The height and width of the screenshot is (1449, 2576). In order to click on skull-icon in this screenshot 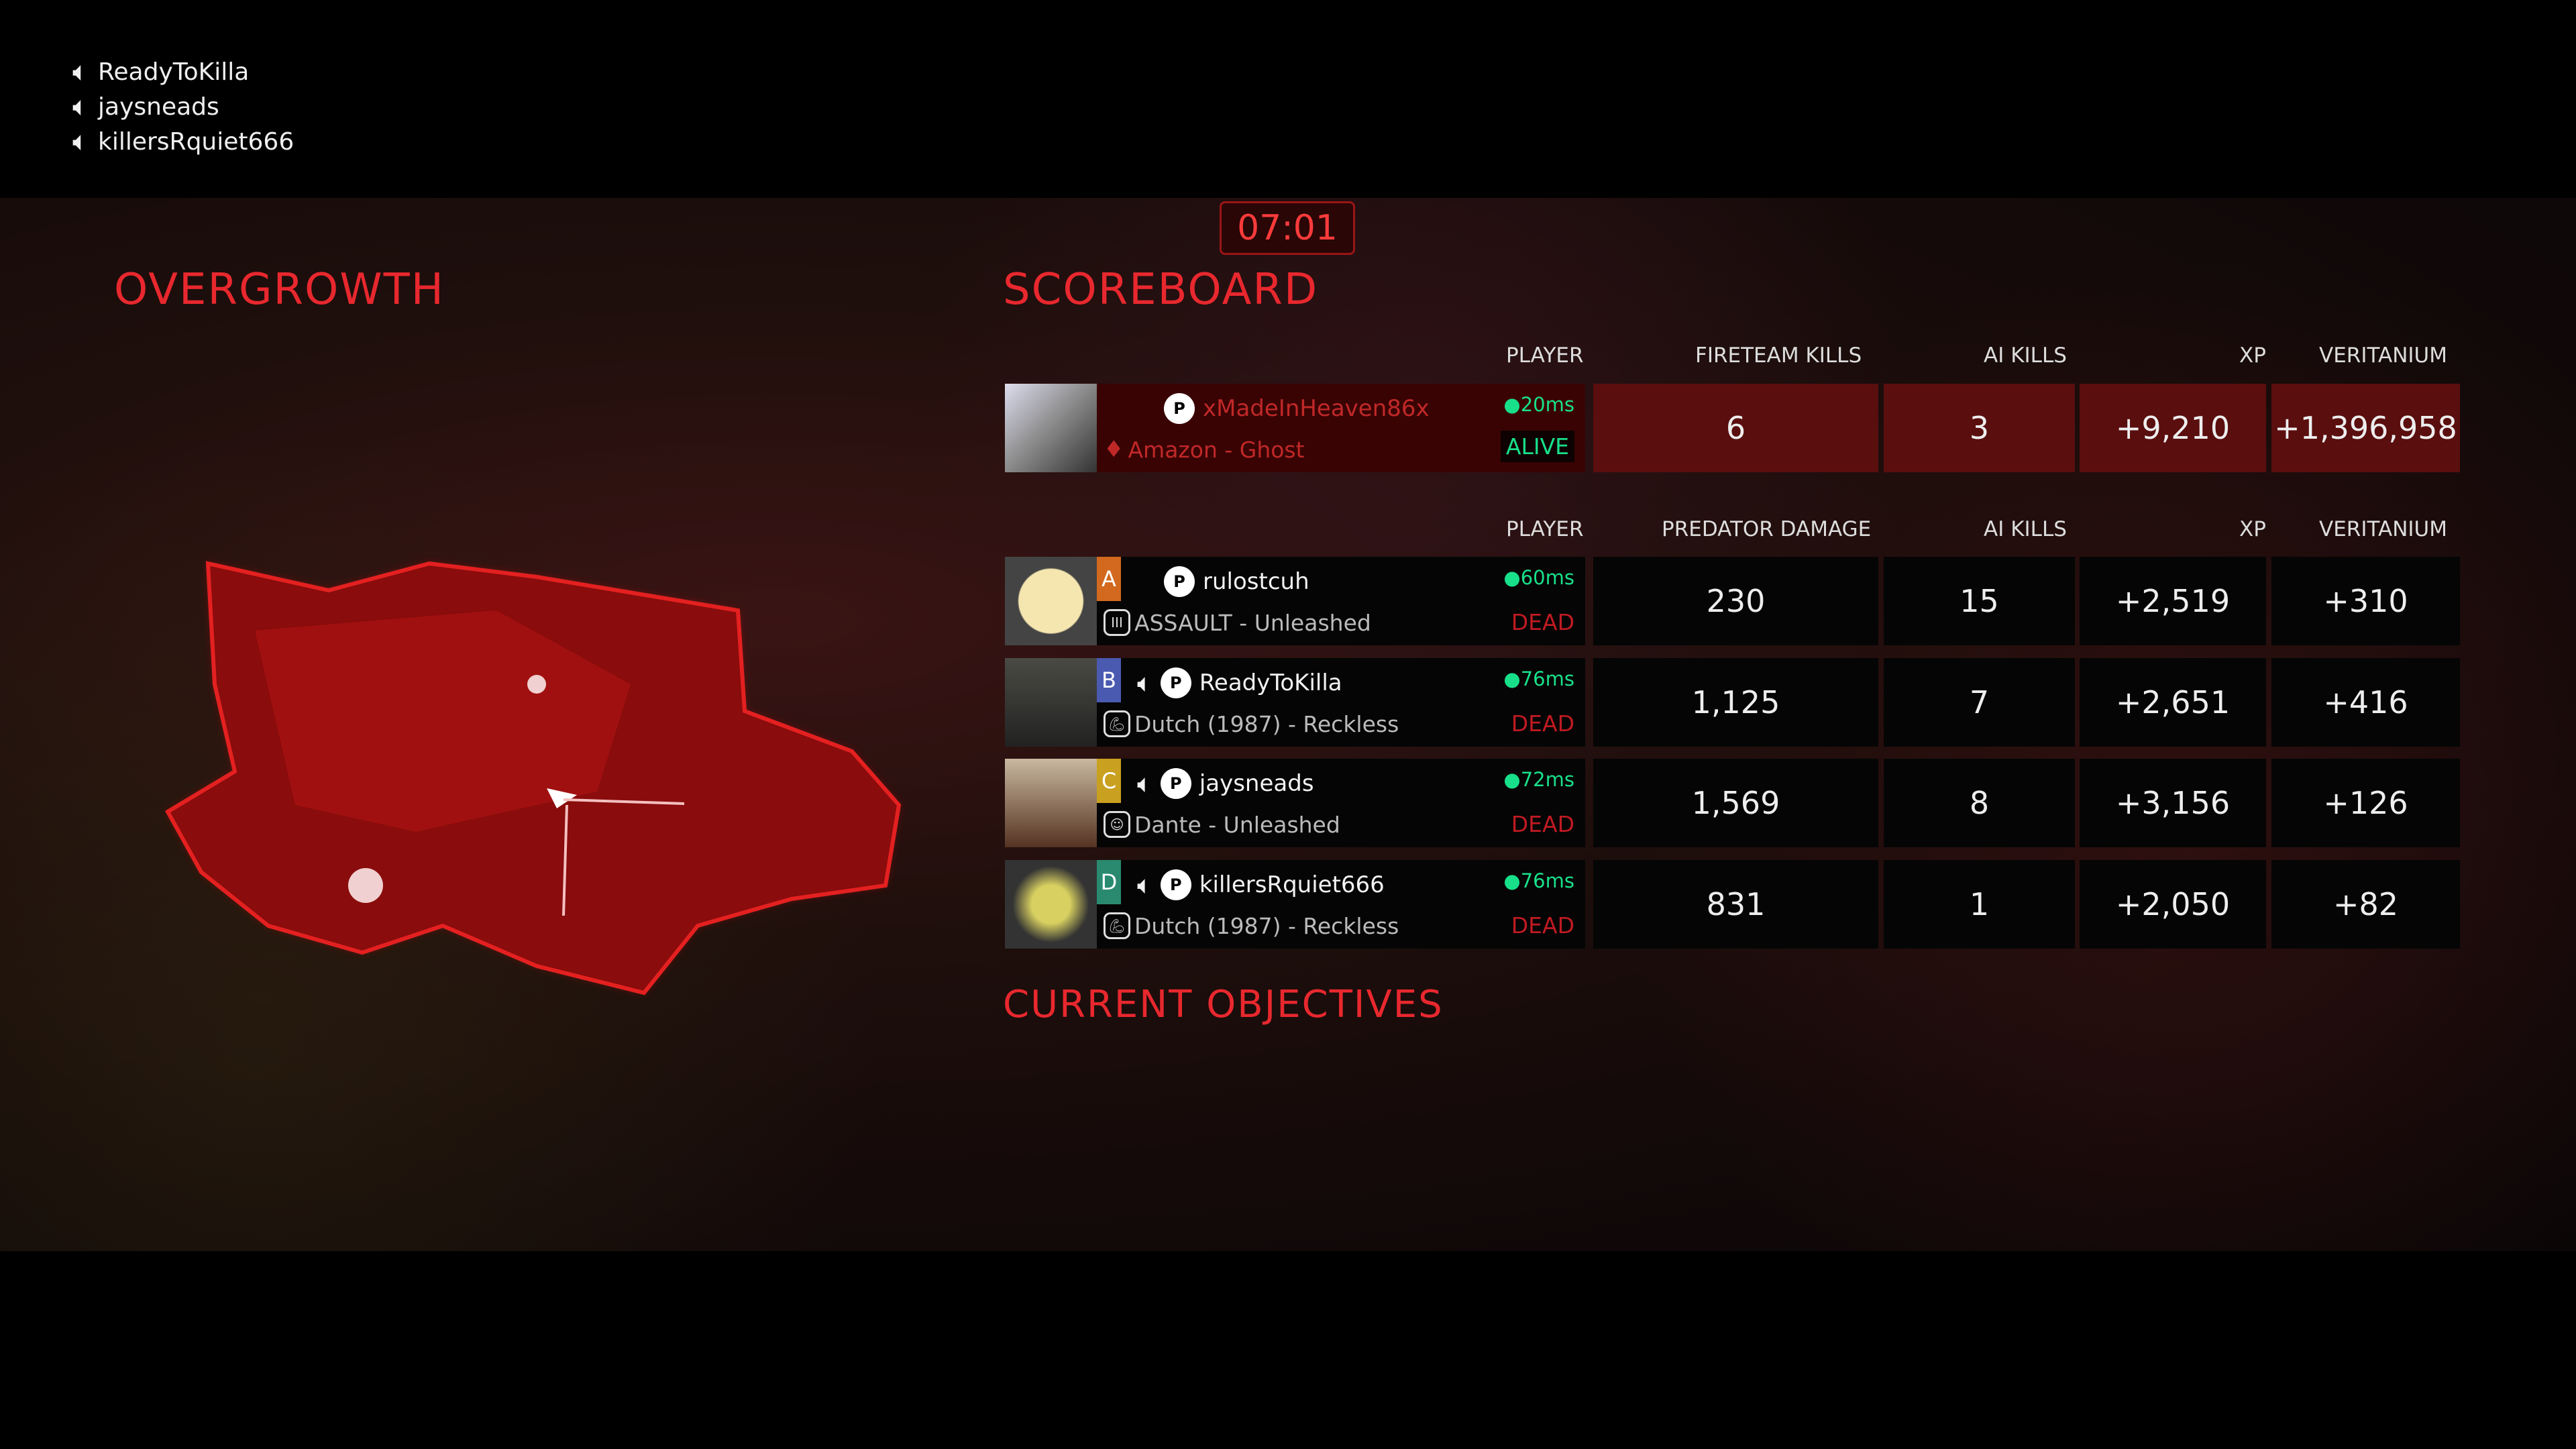, I will do `click(536, 684)`.